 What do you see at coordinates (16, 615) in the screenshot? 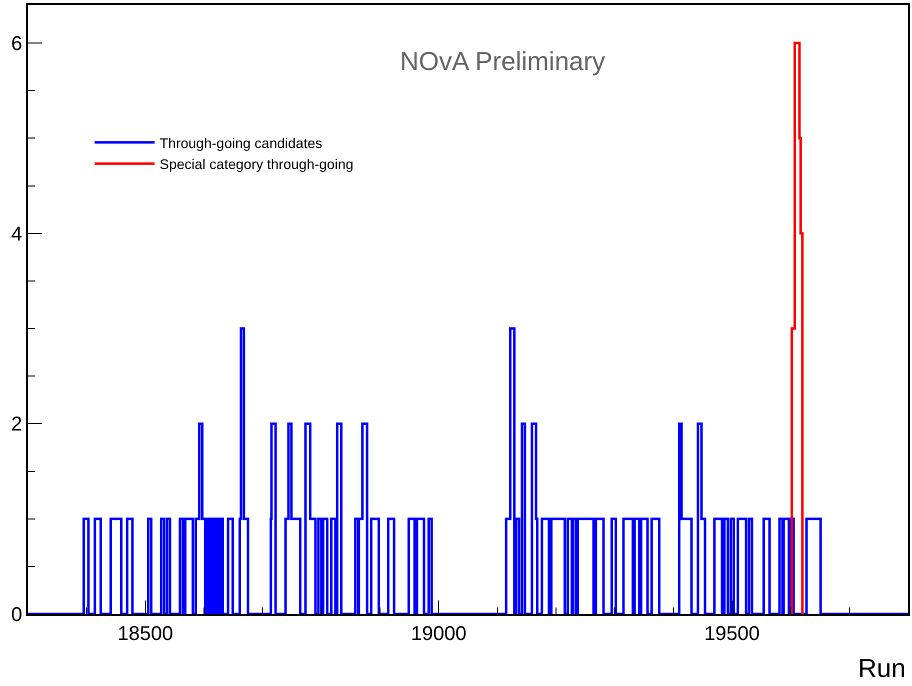
I see `y-tick-label: 0` at bounding box center [16, 615].